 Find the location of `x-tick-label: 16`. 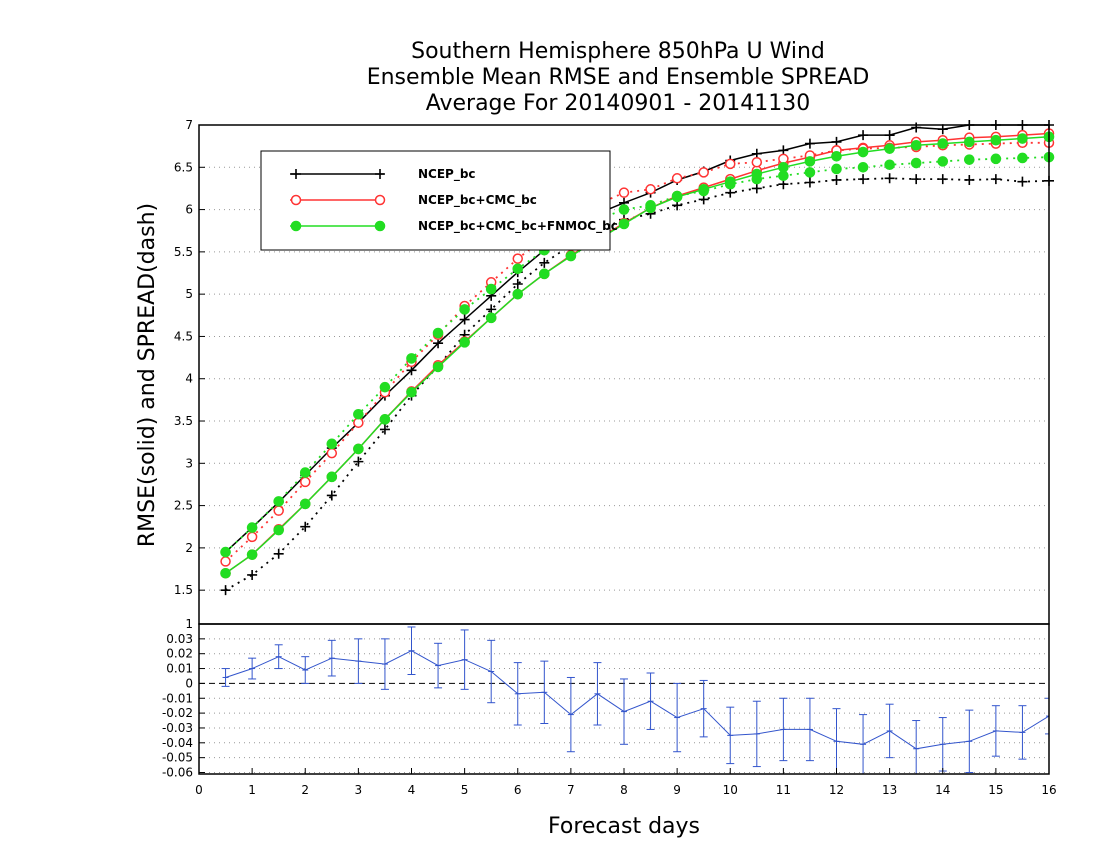

x-tick-label: 16 is located at coordinates (1048, 790).